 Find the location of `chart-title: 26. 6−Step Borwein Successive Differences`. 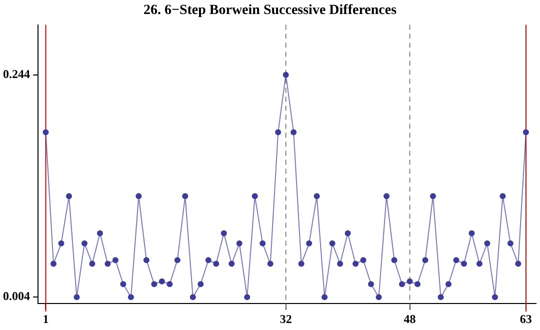

chart-title: 26. 6−Step Borwein Successive Differences is located at coordinates (270, 10).